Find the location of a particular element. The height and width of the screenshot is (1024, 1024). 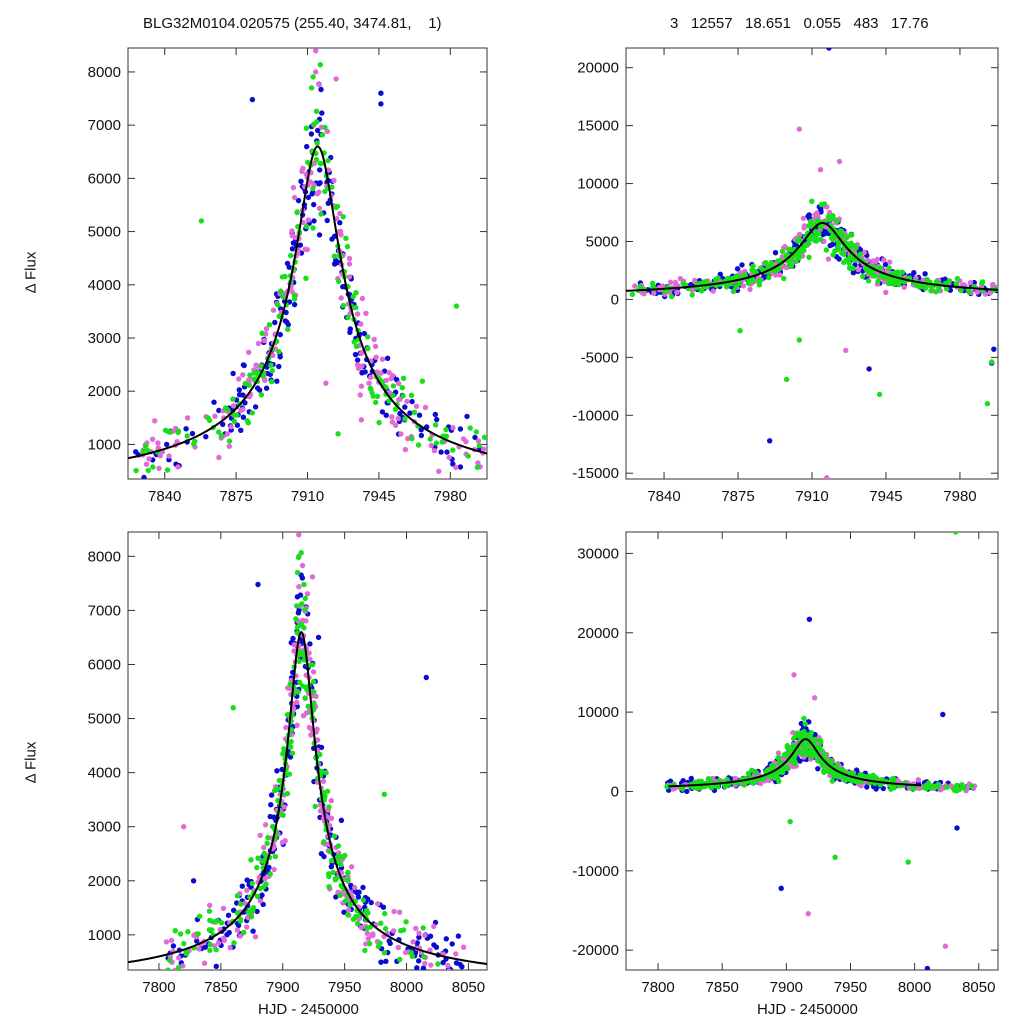

x-tick-label: 7875 is located at coordinates (737, 496).